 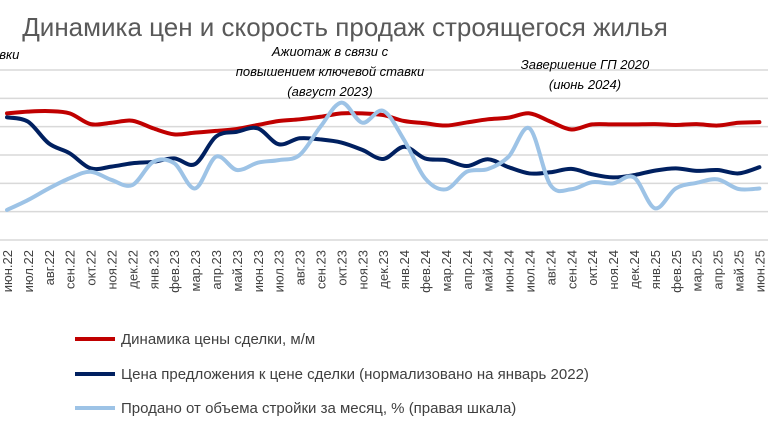 I want to click on annotation-hype-line2: повышением ключевой ставки, so click(x=330, y=71).